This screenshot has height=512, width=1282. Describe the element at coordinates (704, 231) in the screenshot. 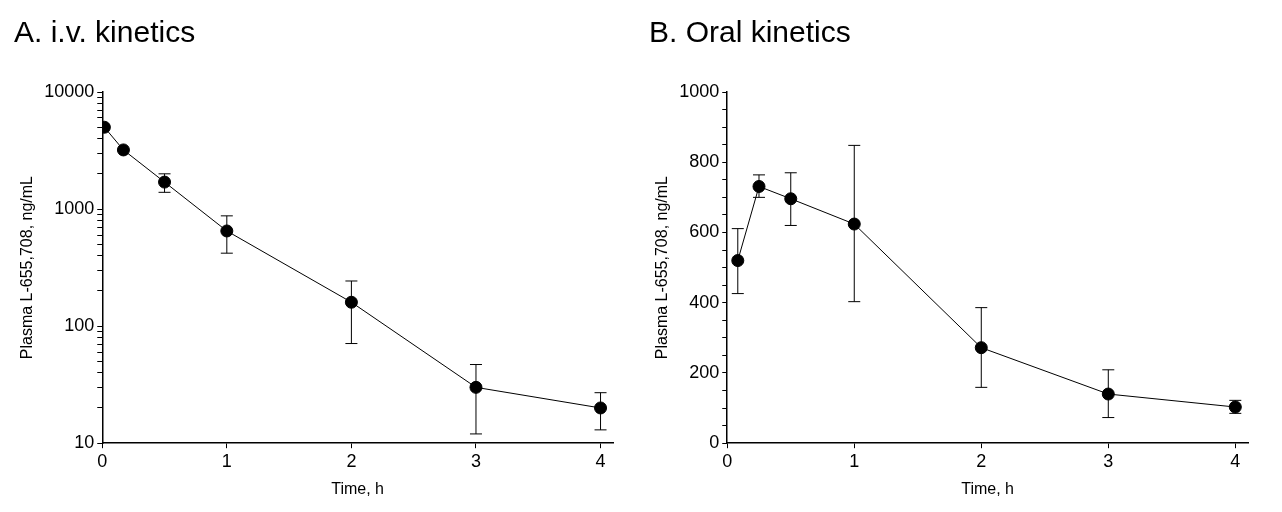

I see `y-tick-label: 600` at that location.